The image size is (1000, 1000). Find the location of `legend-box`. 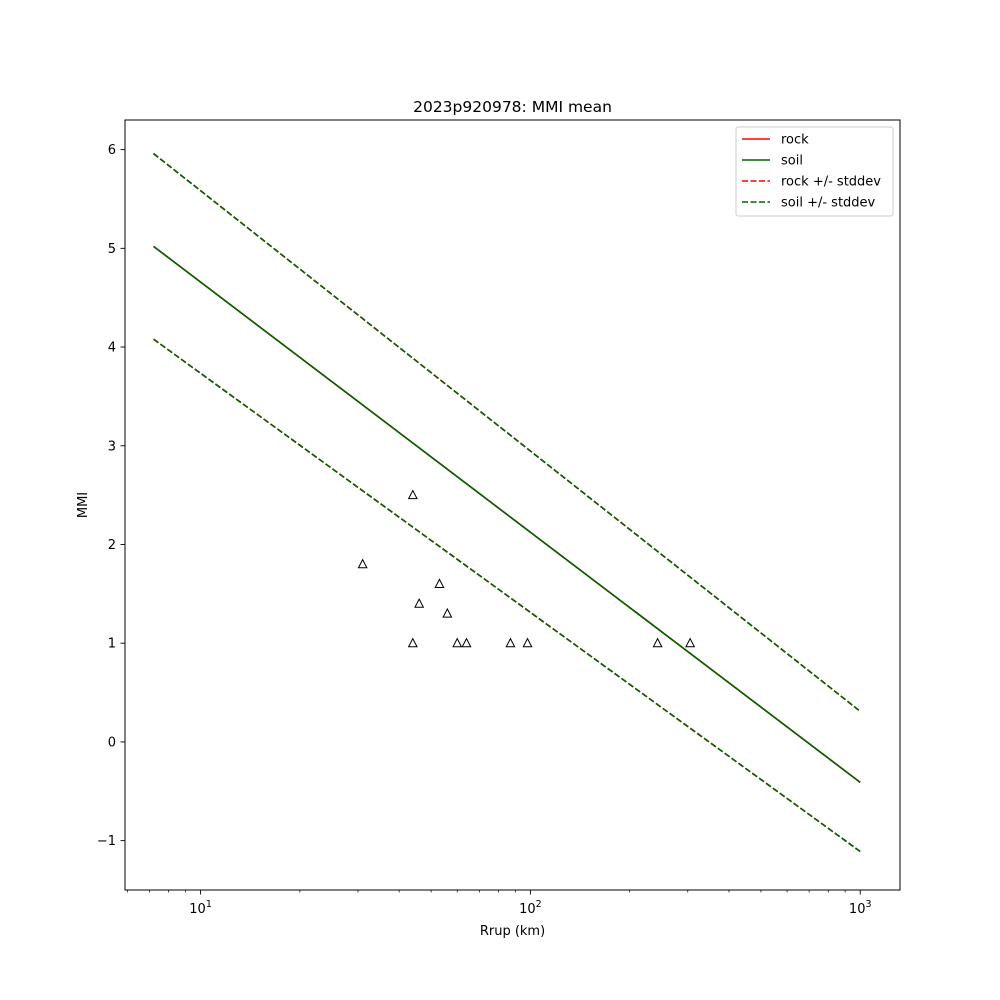

legend-box is located at coordinates (814, 171).